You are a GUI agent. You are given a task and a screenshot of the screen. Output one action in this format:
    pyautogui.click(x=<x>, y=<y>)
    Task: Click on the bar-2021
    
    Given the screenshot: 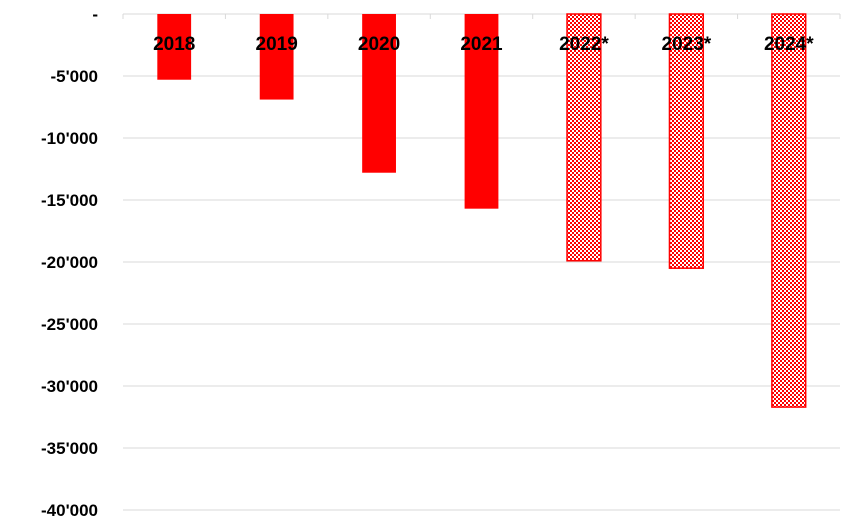 What is the action you would take?
    pyautogui.click(x=481, y=111)
    